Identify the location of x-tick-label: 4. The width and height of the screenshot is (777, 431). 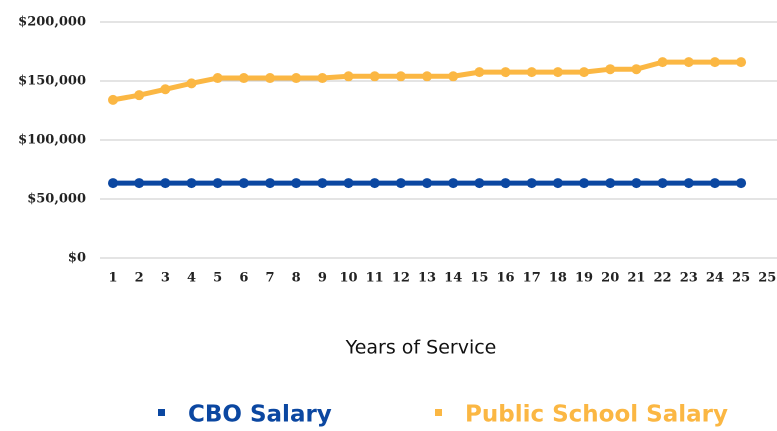
(191, 278).